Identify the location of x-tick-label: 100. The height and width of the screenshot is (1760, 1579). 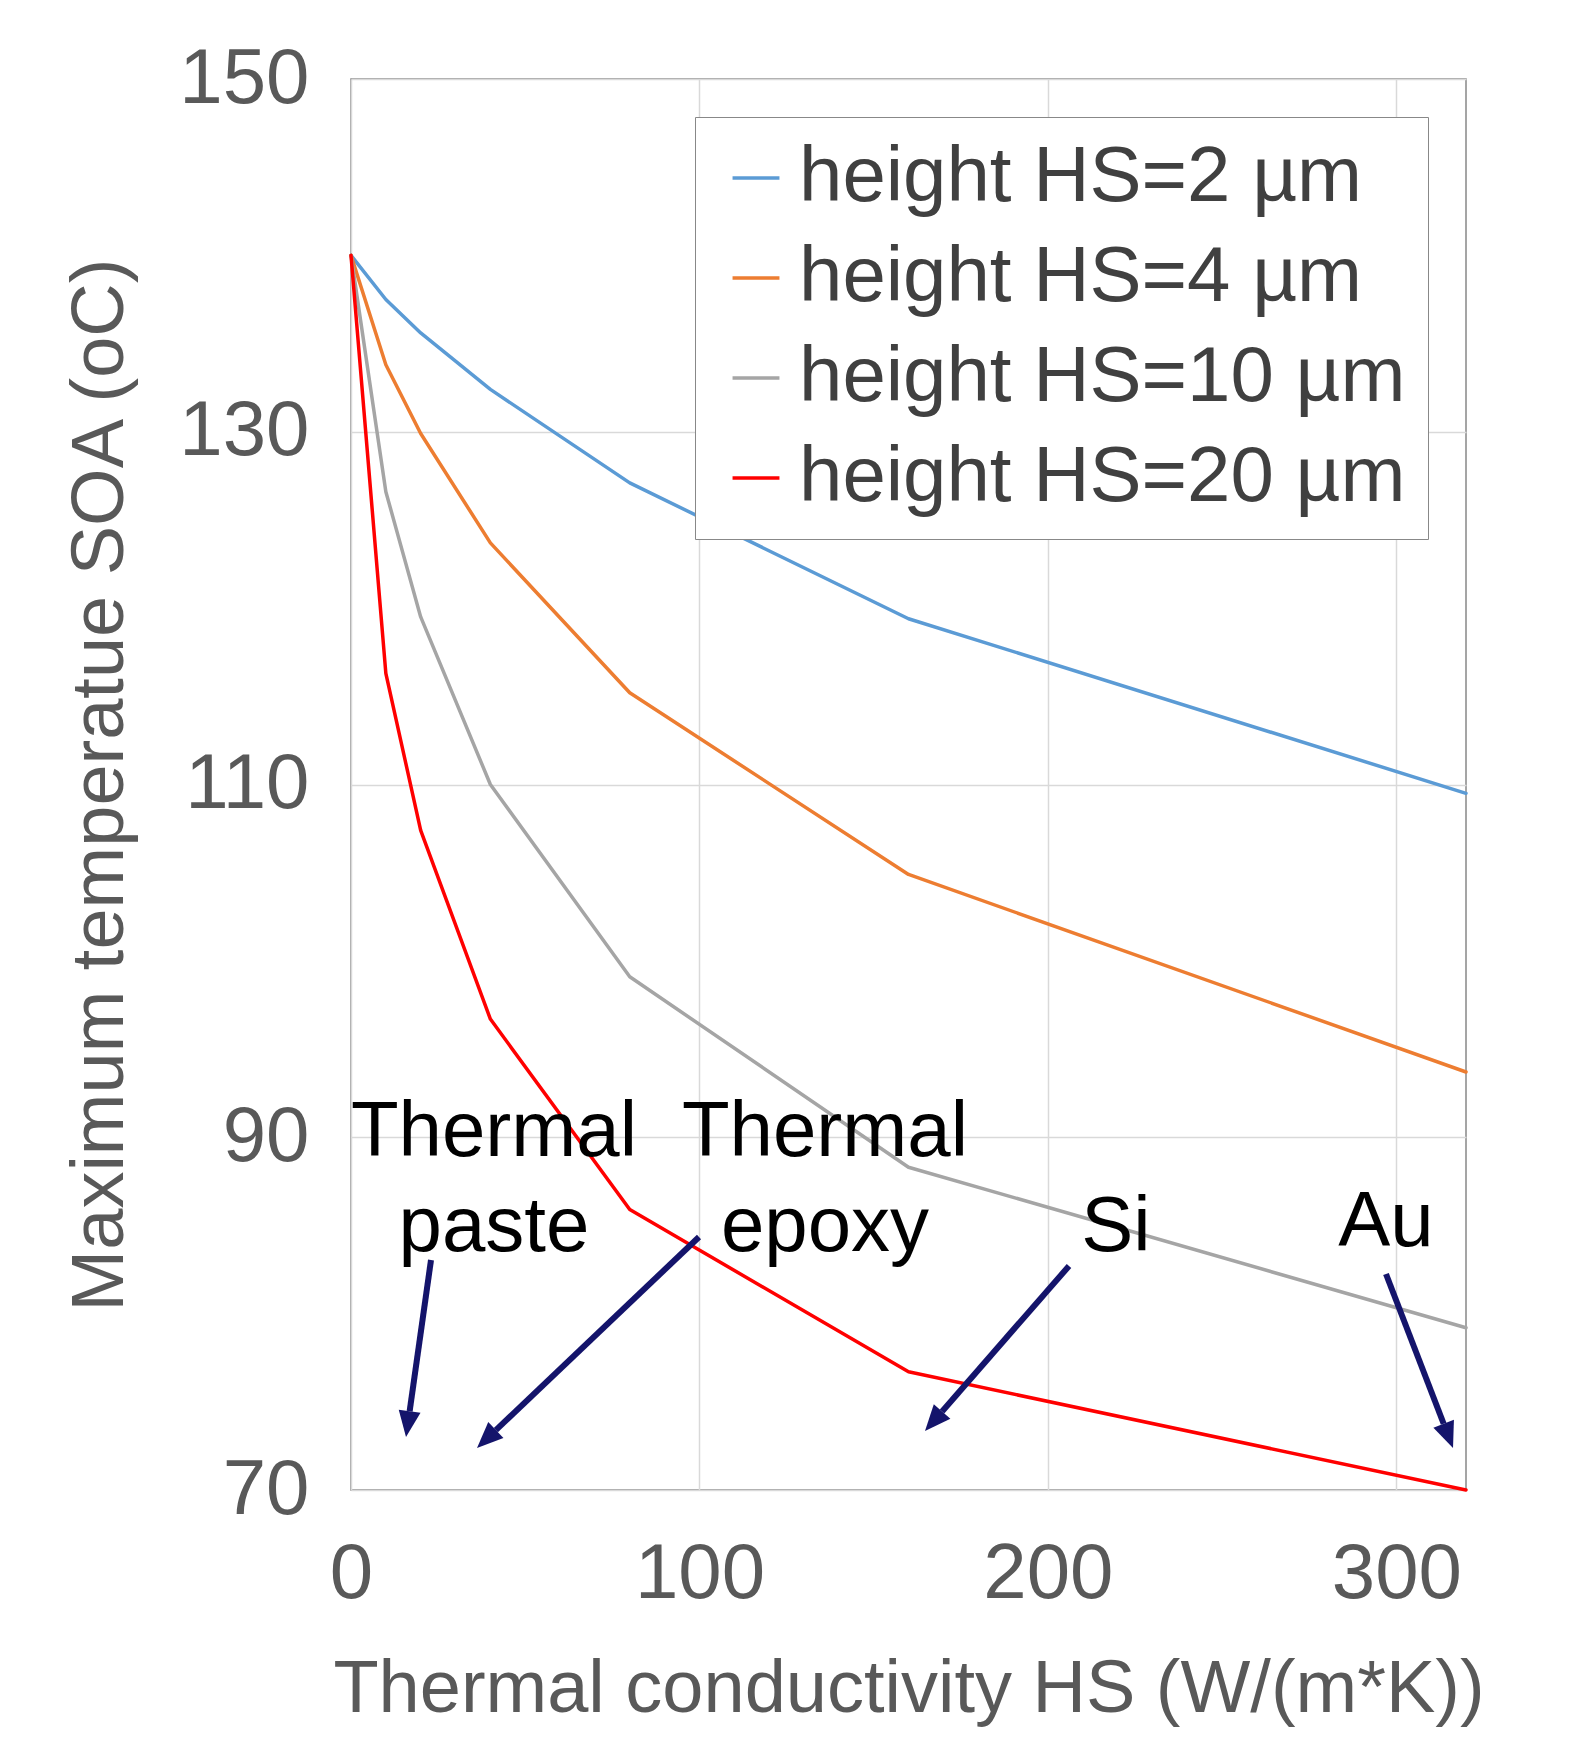
(700, 1570).